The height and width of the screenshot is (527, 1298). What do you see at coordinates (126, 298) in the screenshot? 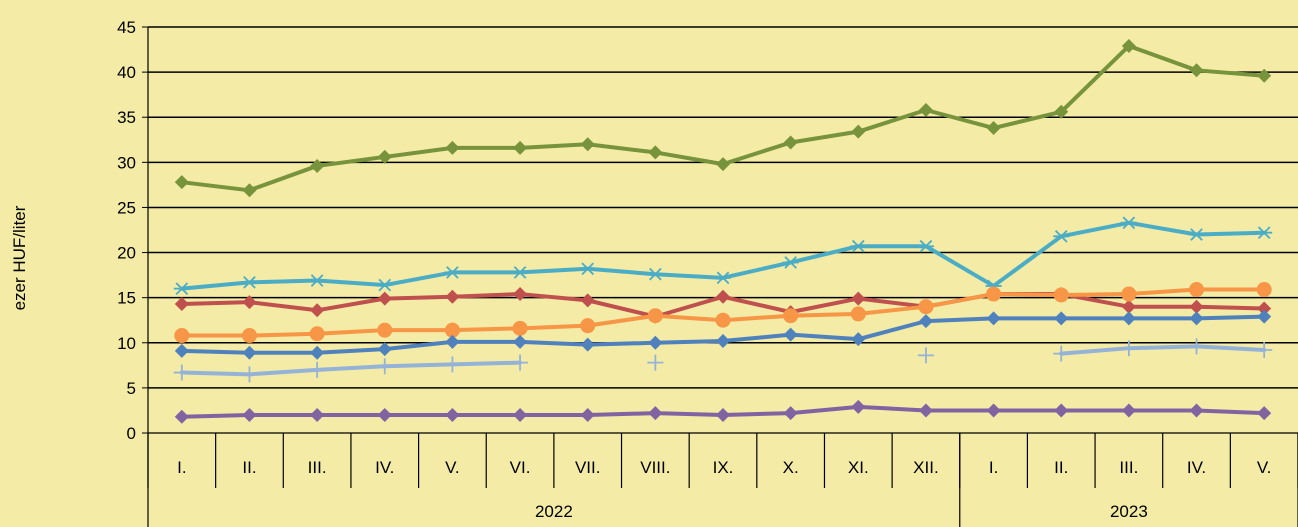
I see `y-tick-label: 15` at bounding box center [126, 298].